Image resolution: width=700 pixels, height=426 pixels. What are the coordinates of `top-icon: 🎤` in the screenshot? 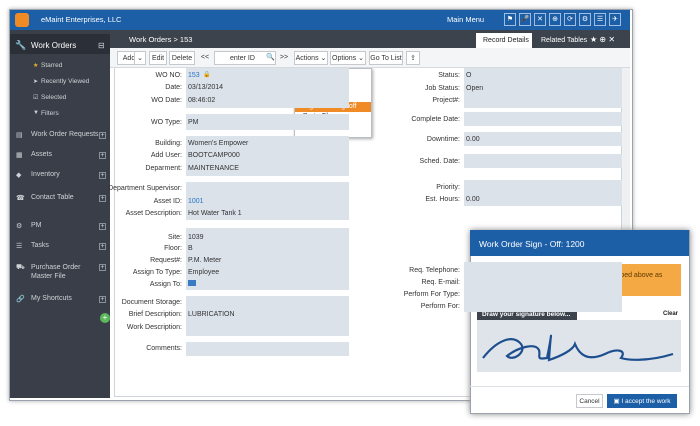 It's located at (525, 19).